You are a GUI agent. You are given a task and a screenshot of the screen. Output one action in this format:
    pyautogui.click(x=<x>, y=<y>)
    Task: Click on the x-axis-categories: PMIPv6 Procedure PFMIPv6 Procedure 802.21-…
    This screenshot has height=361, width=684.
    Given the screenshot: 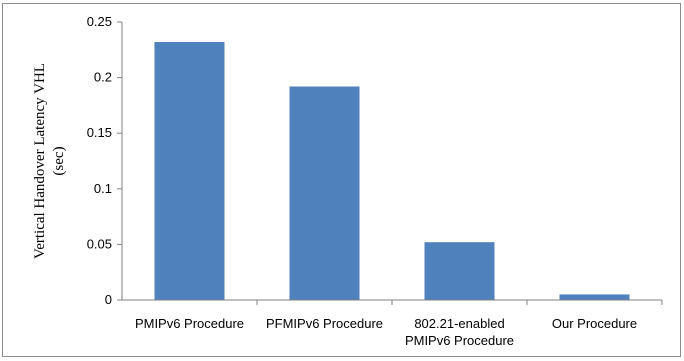 What is the action you would take?
    pyautogui.click(x=399, y=324)
    